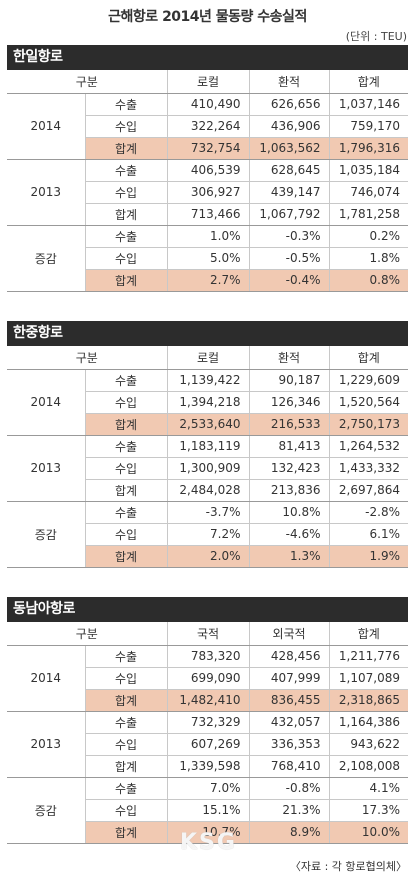 This screenshot has height=876, width=415. Describe the element at coordinates (288, 788) in the screenshot. I see `cell: -0.8%` at that location.